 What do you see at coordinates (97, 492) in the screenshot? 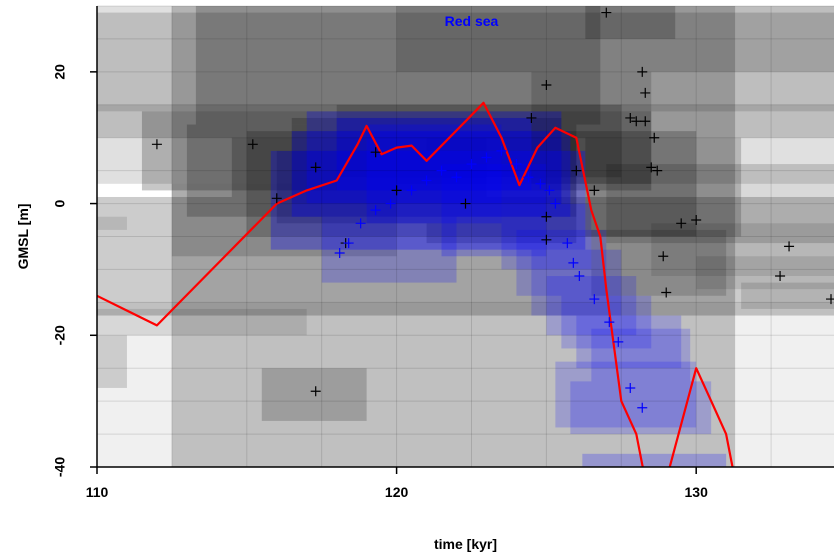
I see `x-tick-label: 110` at bounding box center [97, 492].